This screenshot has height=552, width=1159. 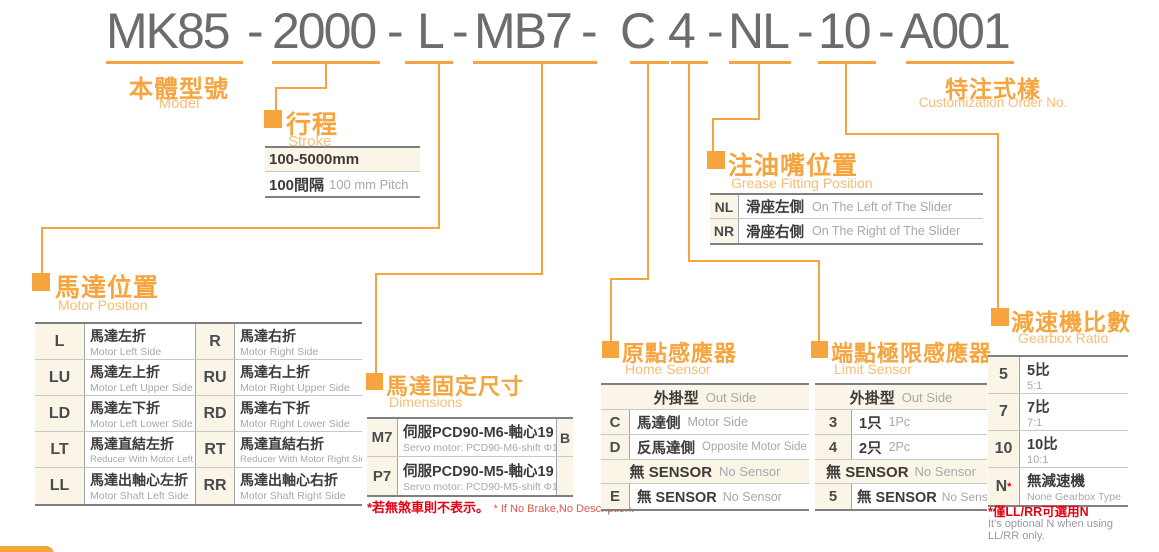 What do you see at coordinates (215, 377) in the screenshot?
I see `option-code: RU` at bounding box center [215, 377].